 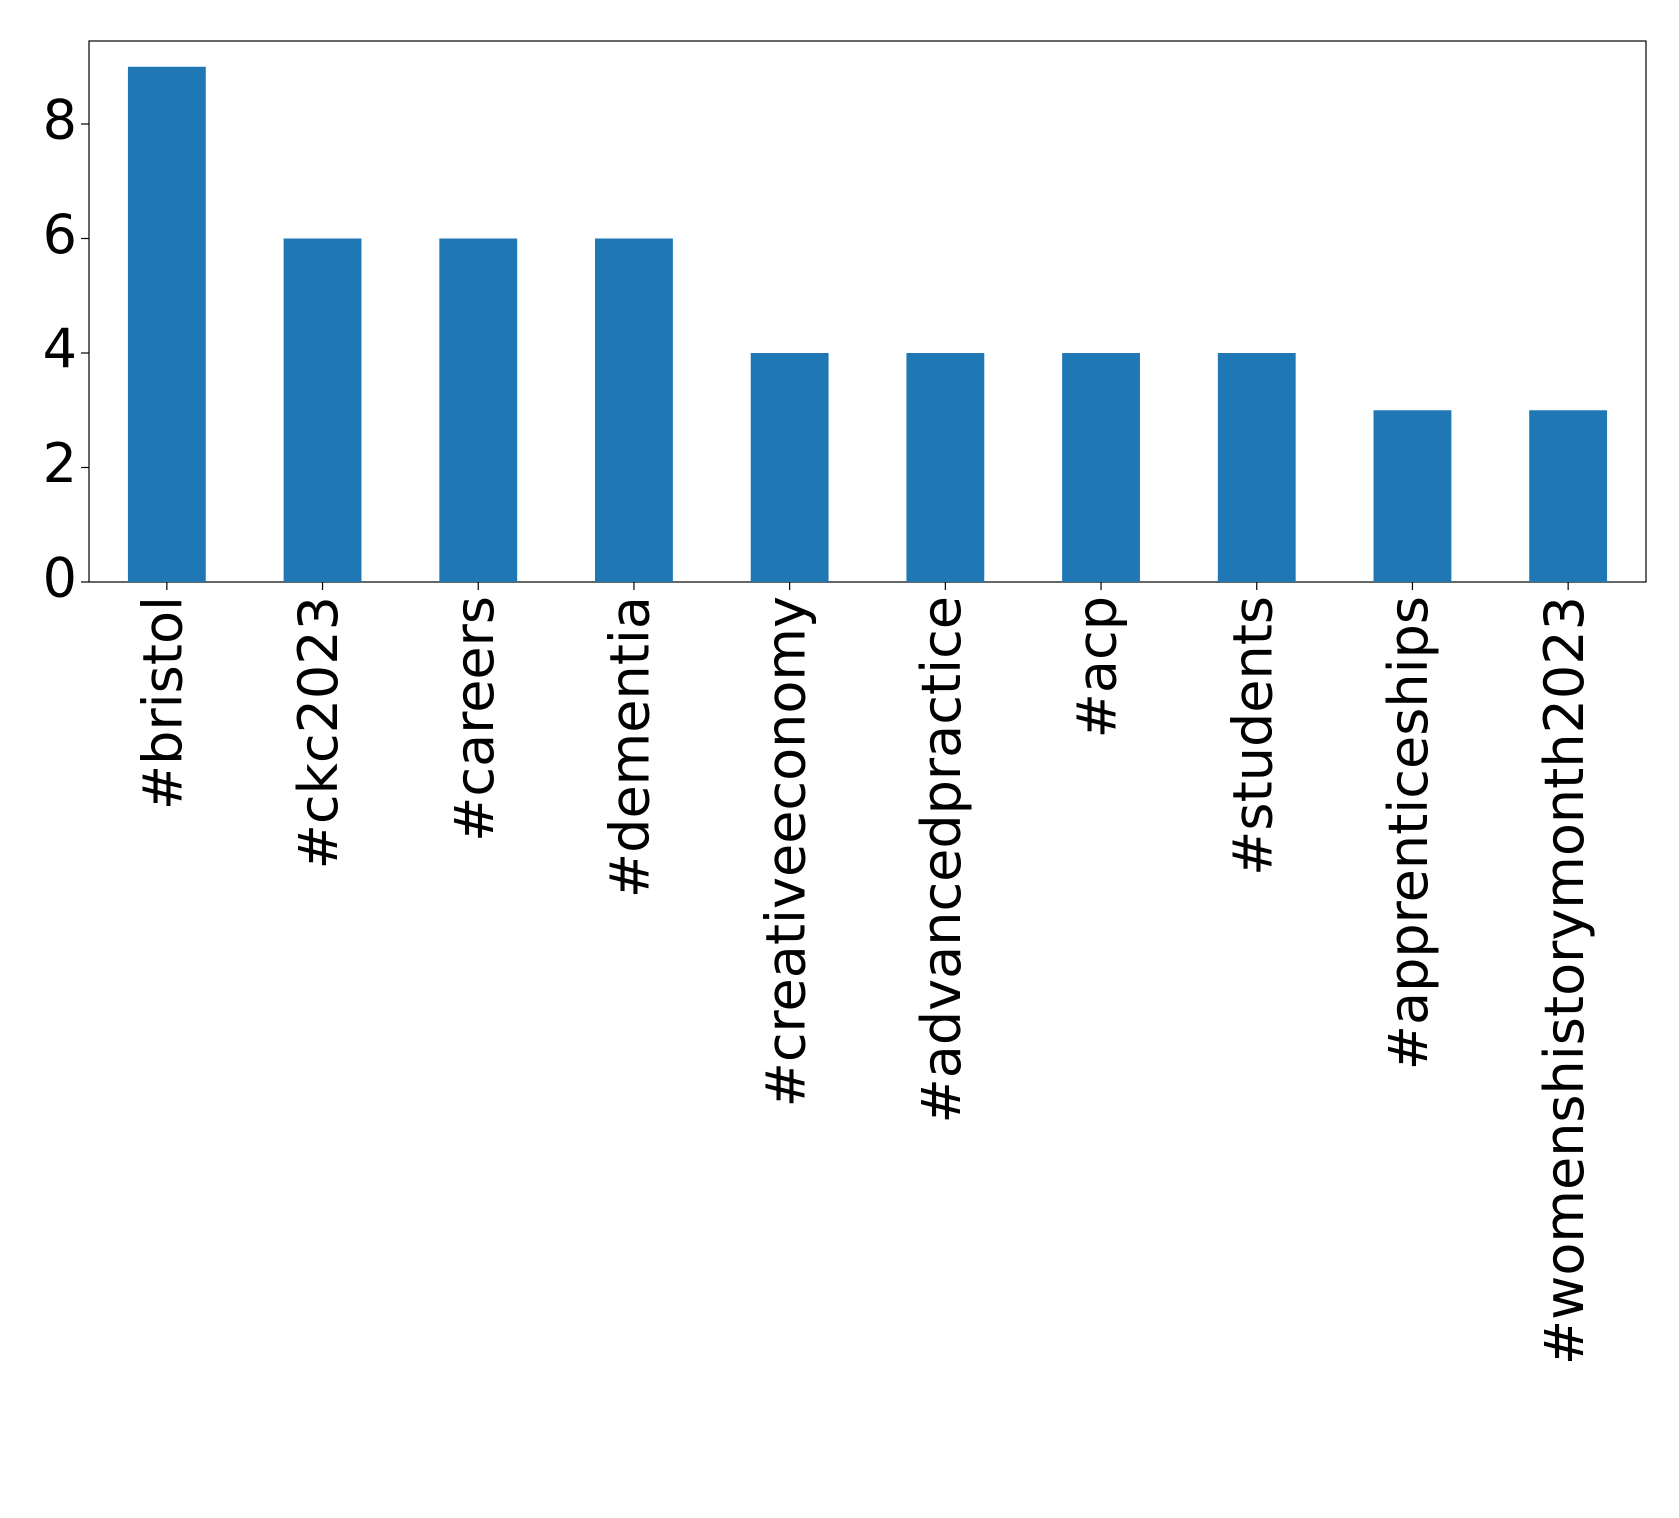 I want to click on x-tick-label: #advancedpractice, so click(x=941, y=859).